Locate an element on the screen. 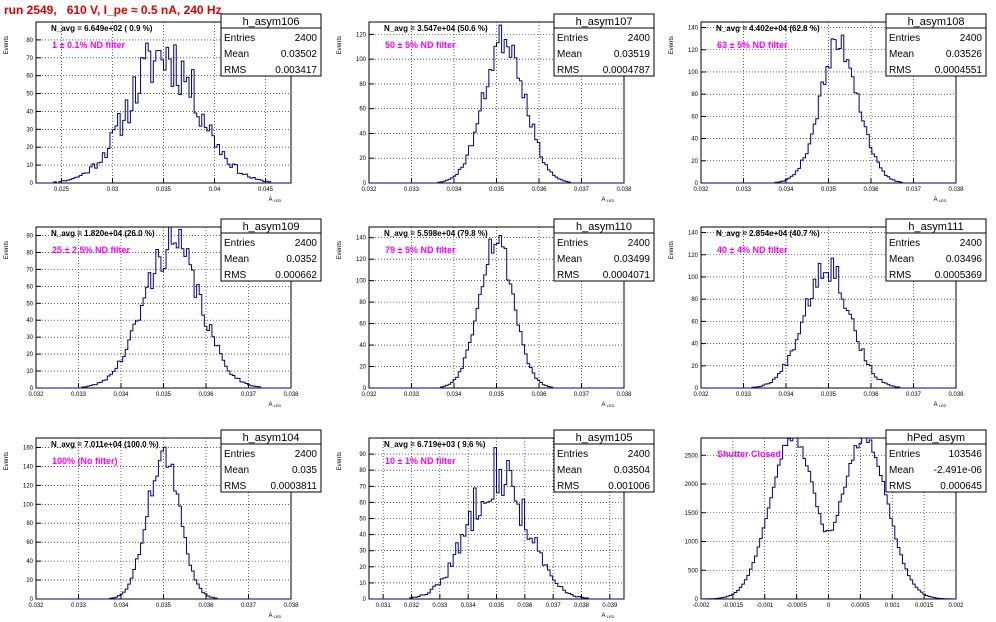 This screenshot has width=996, height=622. navg-annotation: N_avg = 5.598e+04 (79.8 %) is located at coordinates (436, 233).